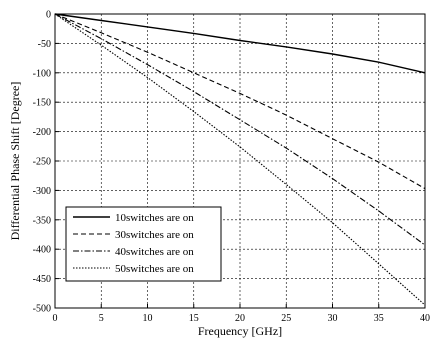 This screenshot has height=342, width=430. I want to click on y-tick-label: -350, so click(42, 220).